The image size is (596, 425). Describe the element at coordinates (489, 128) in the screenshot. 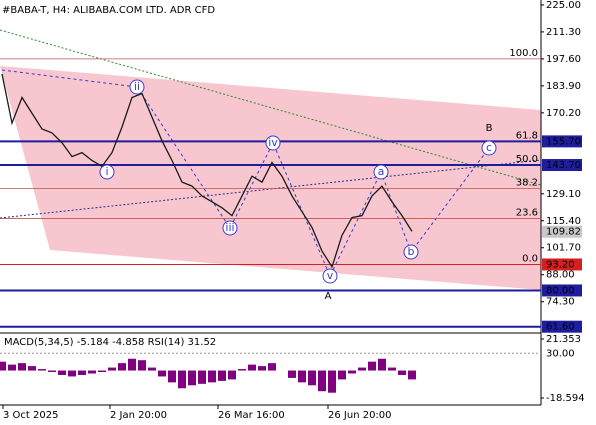

I see `corrective-label: B` at that location.